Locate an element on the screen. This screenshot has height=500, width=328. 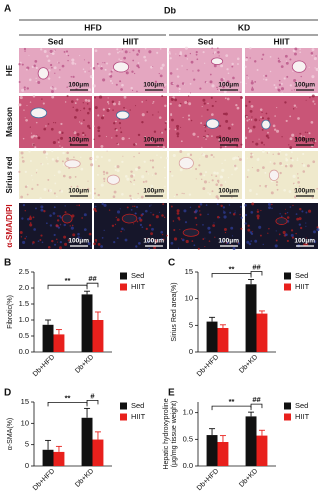
scale-label: 100μm is located at coordinates (228, 191).